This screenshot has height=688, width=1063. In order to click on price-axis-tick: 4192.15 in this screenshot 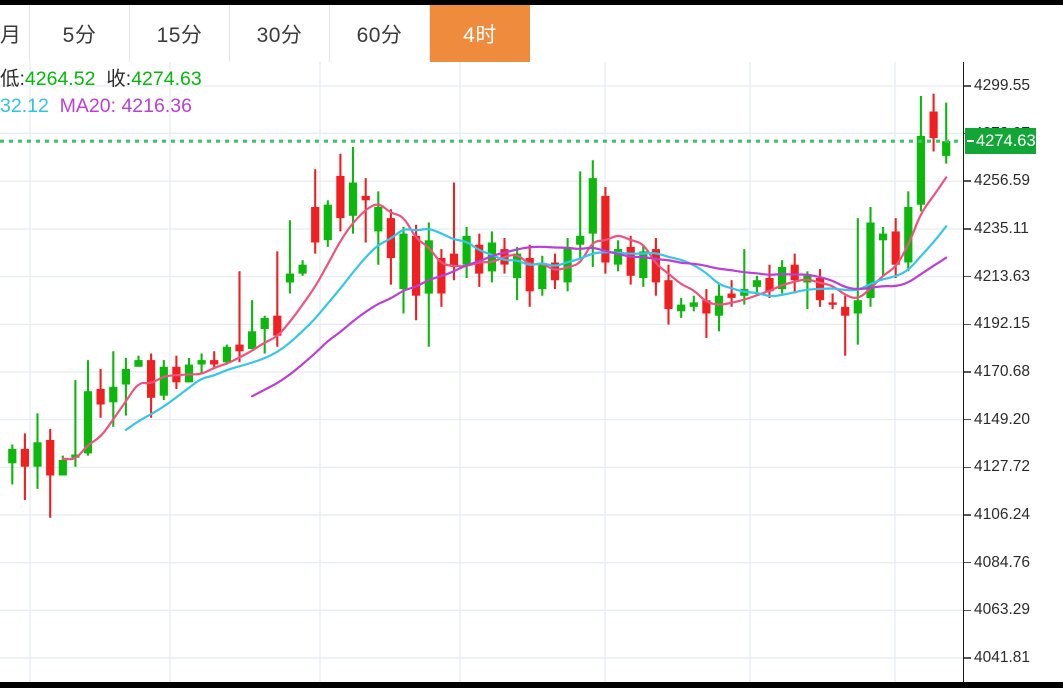, I will do `click(997, 324)`.